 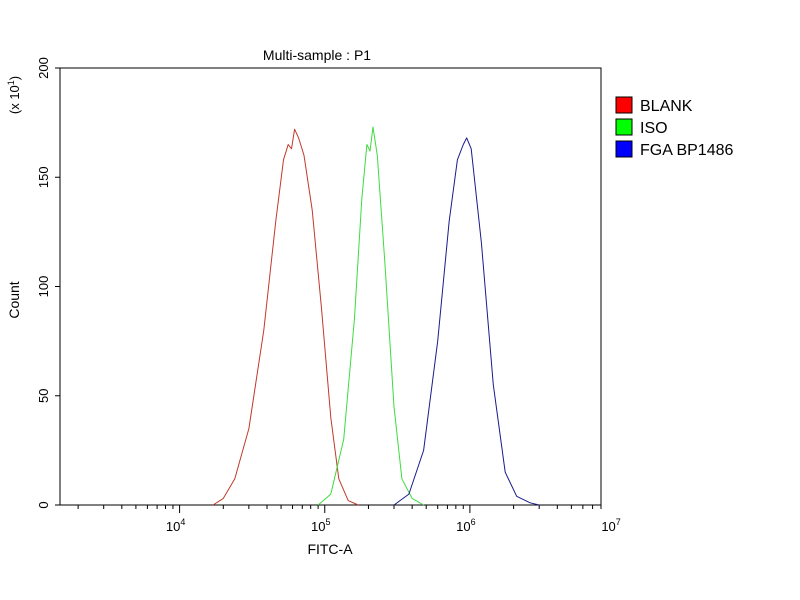 I want to click on y-tick-label: 0, so click(x=43, y=504).